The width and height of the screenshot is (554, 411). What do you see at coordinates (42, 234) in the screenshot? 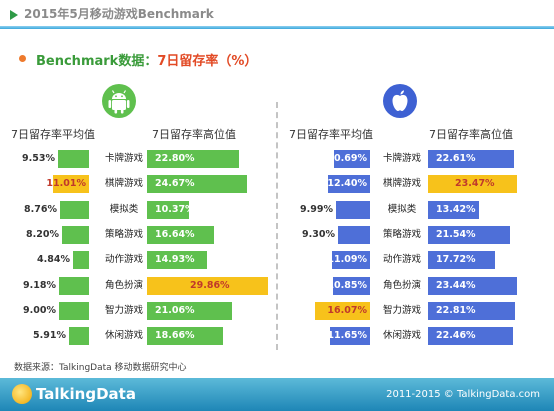
I see `android-avg-value-label: 8.20%` at bounding box center [42, 234].